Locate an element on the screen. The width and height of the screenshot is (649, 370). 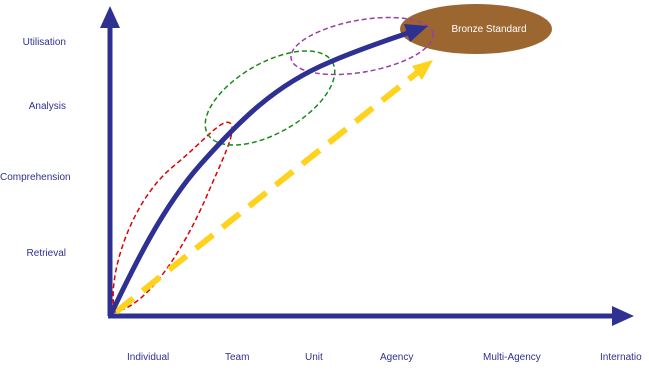
y-label-utilisation: Utilisation is located at coordinates (44, 42).